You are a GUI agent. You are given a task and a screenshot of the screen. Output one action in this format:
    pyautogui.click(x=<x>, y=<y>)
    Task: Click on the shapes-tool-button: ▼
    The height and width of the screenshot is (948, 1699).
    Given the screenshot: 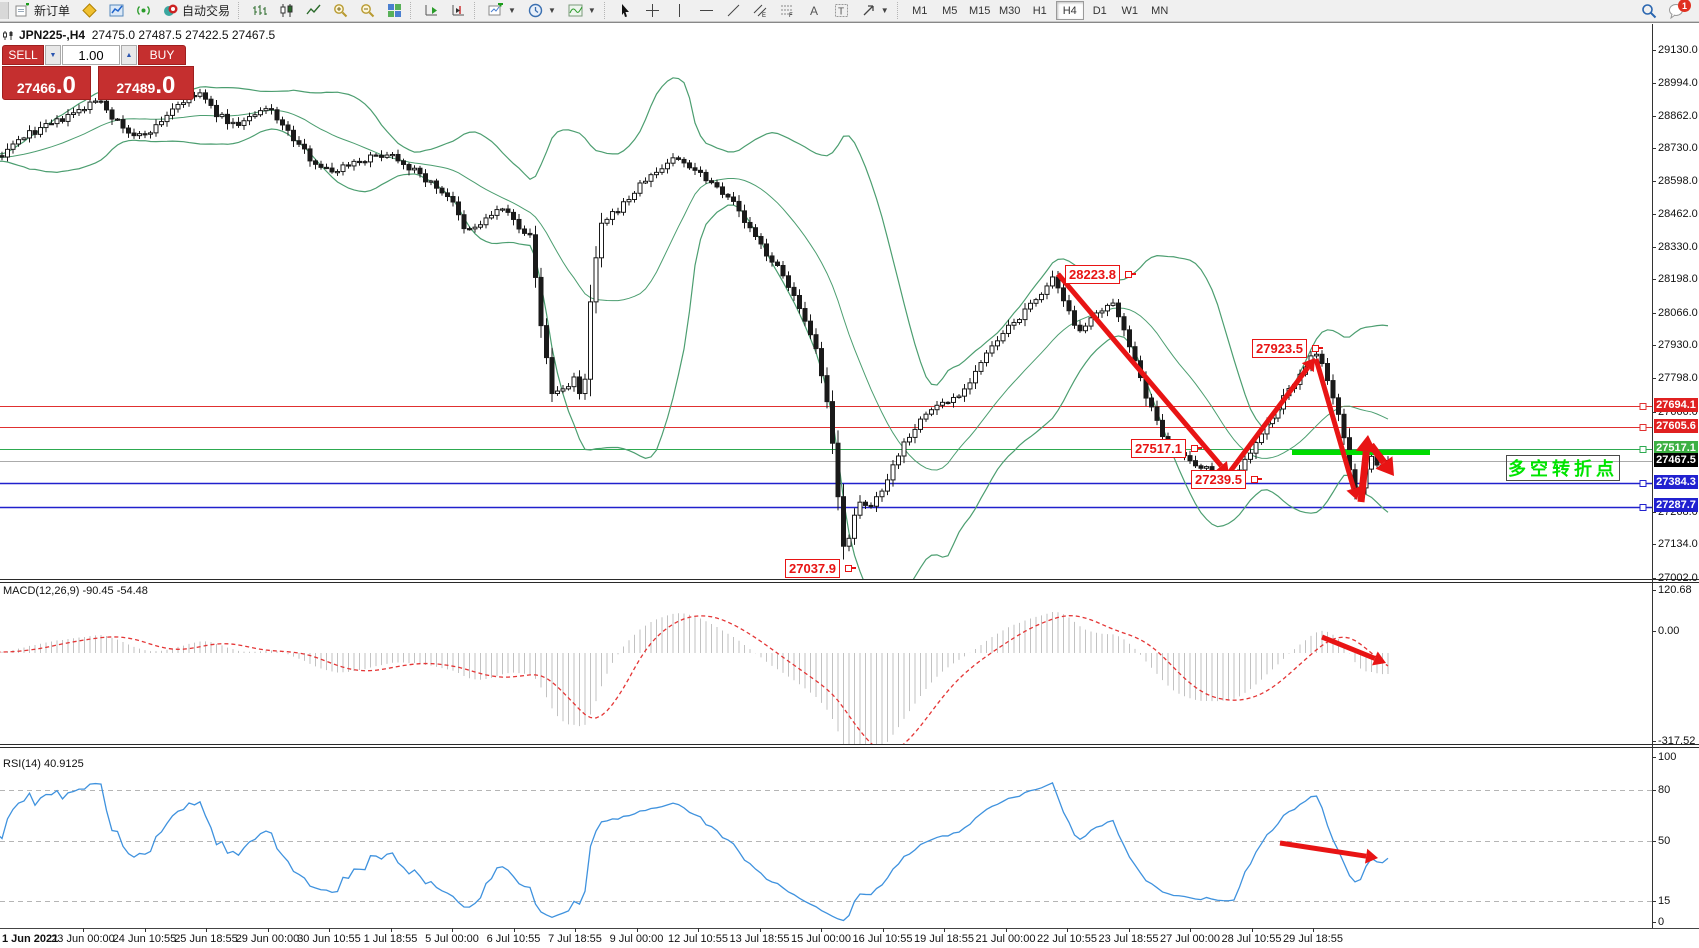 What is the action you would take?
    pyautogui.click(x=875, y=10)
    